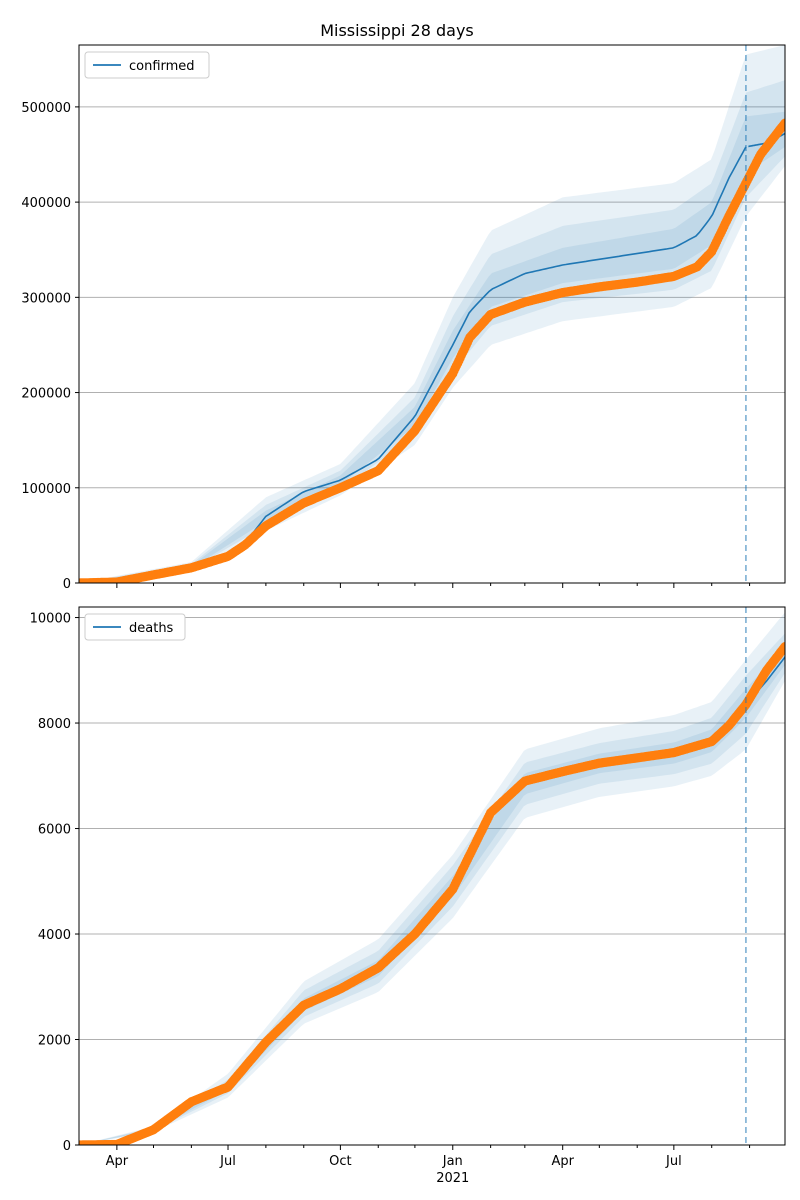  Describe the element at coordinates (54, 1041) in the screenshot. I see `y-tick-label: 2000` at that location.